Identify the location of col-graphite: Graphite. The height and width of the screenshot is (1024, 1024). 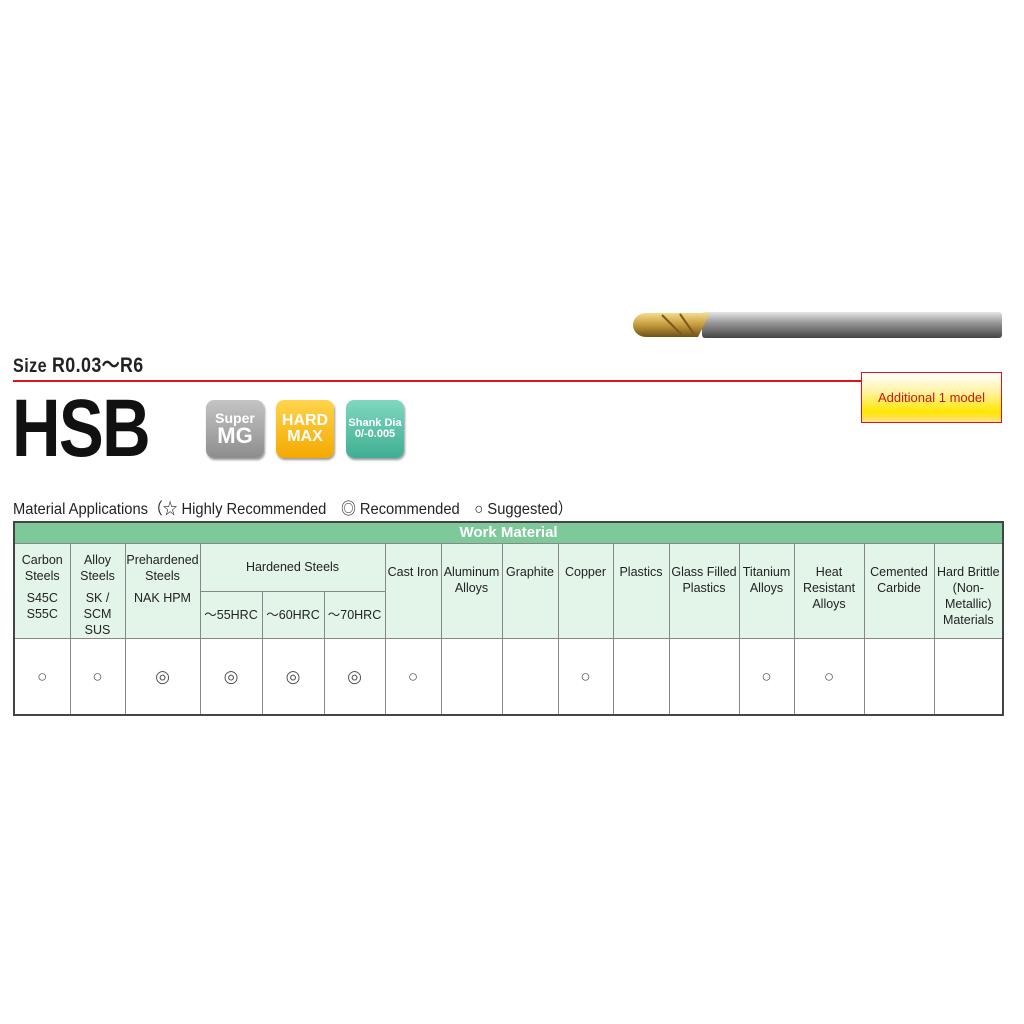
(530, 591).